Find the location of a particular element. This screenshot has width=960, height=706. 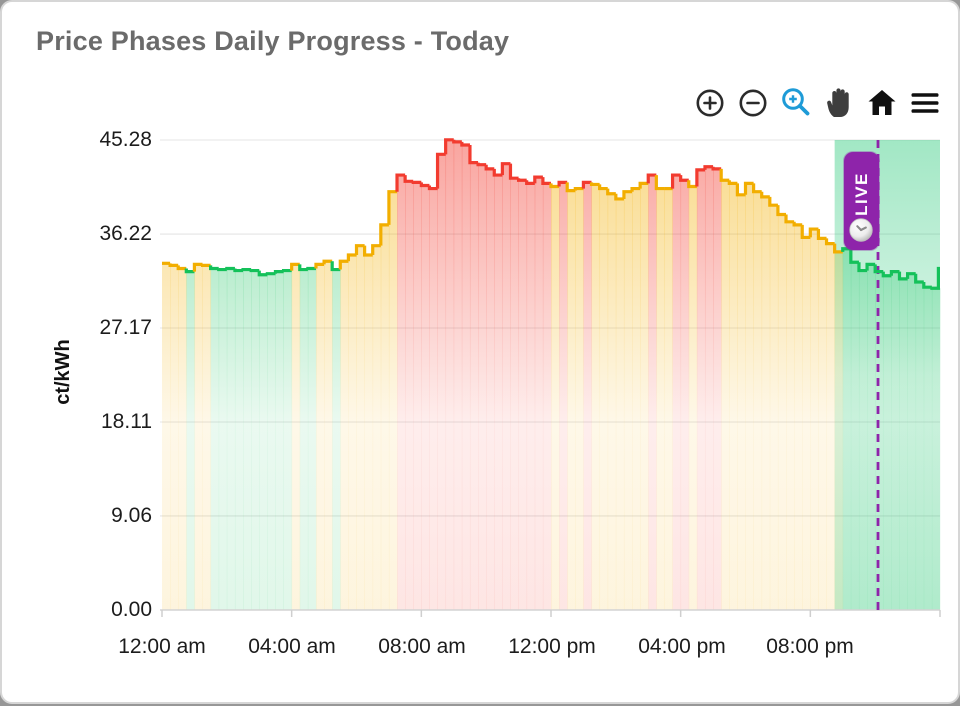

y-tick-label: 36.22 is located at coordinates (104, 234).